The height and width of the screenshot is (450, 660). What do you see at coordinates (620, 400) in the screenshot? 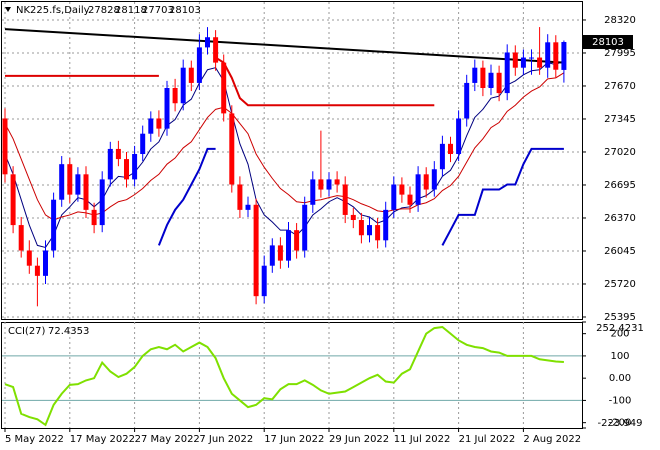
I see `y-tick-label: -100` at bounding box center [620, 400].